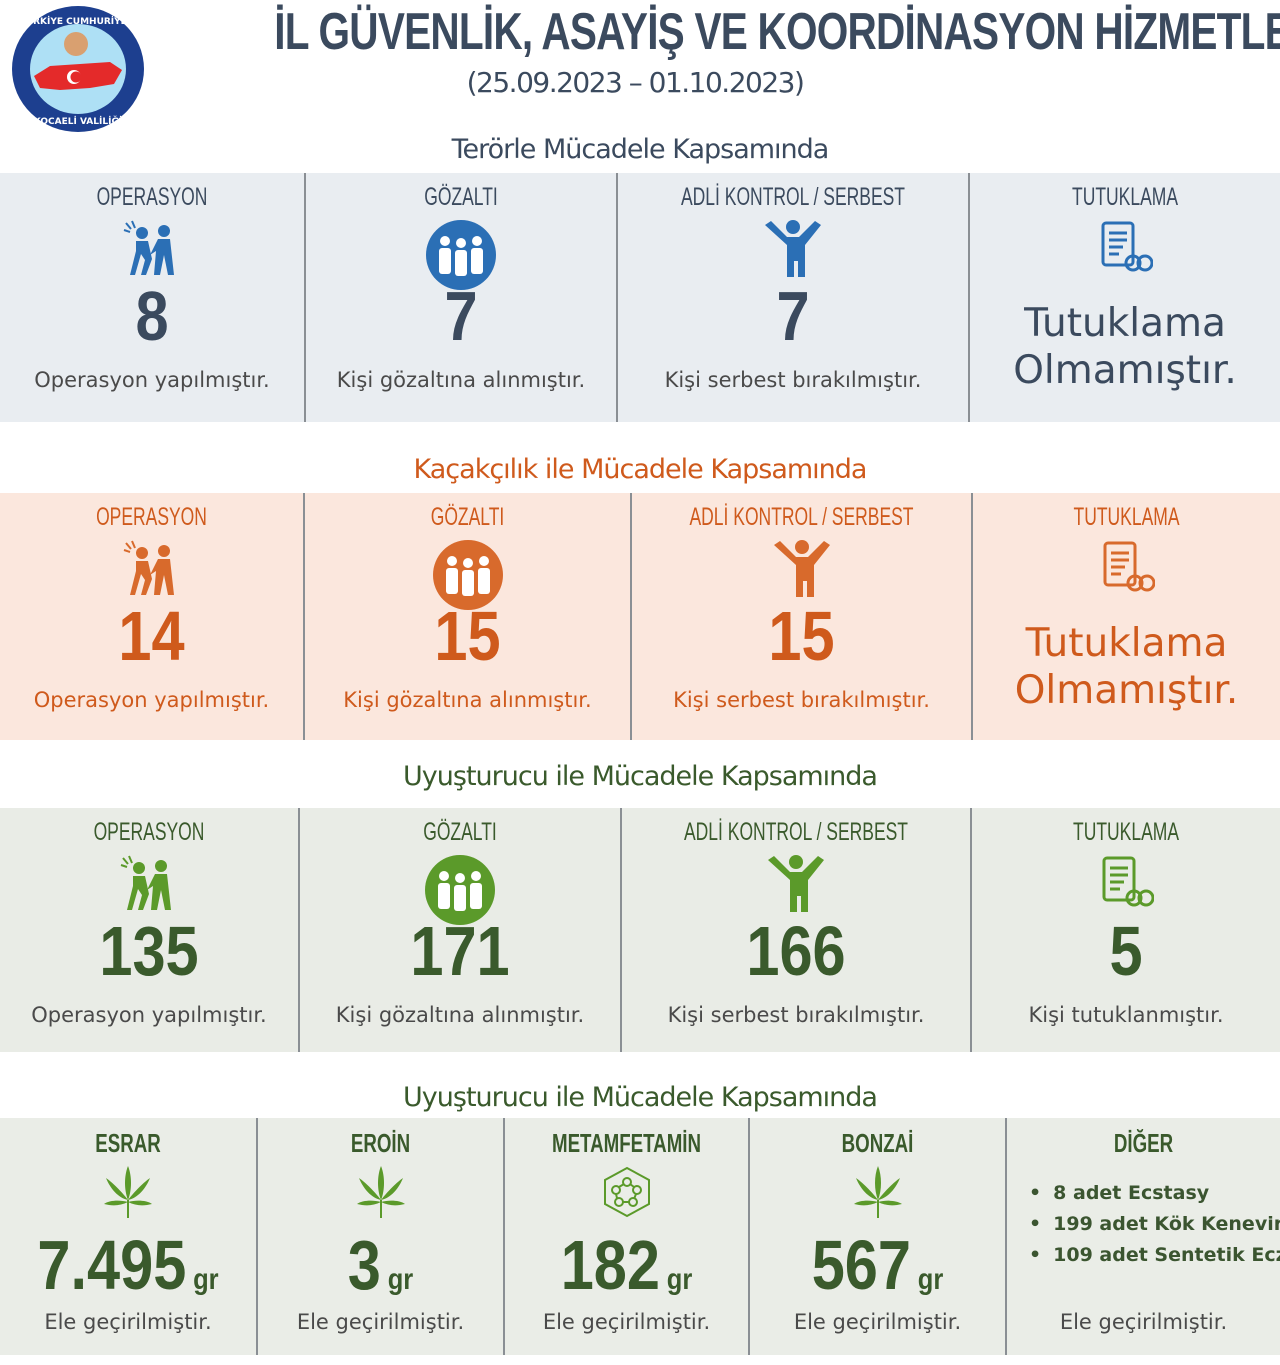 This screenshot has width=1280, height=1365. Describe the element at coordinates (1143, 1143) in the screenshot. I see `stat-heading: DİĞER` at that location.